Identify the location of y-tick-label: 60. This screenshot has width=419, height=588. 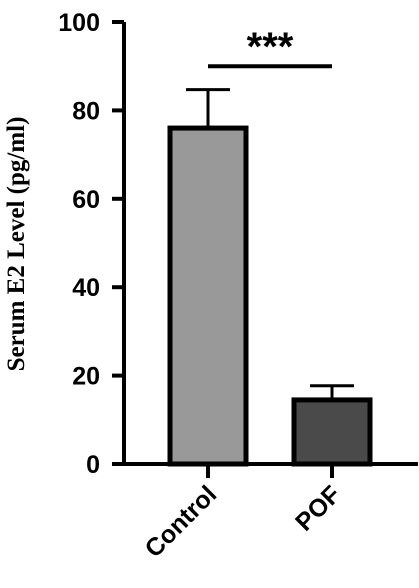
(86, 200).